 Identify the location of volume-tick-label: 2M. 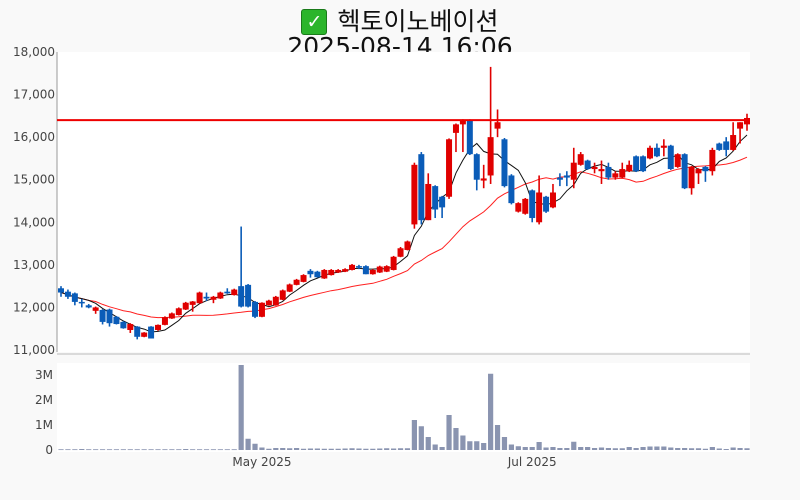
(44, 400).